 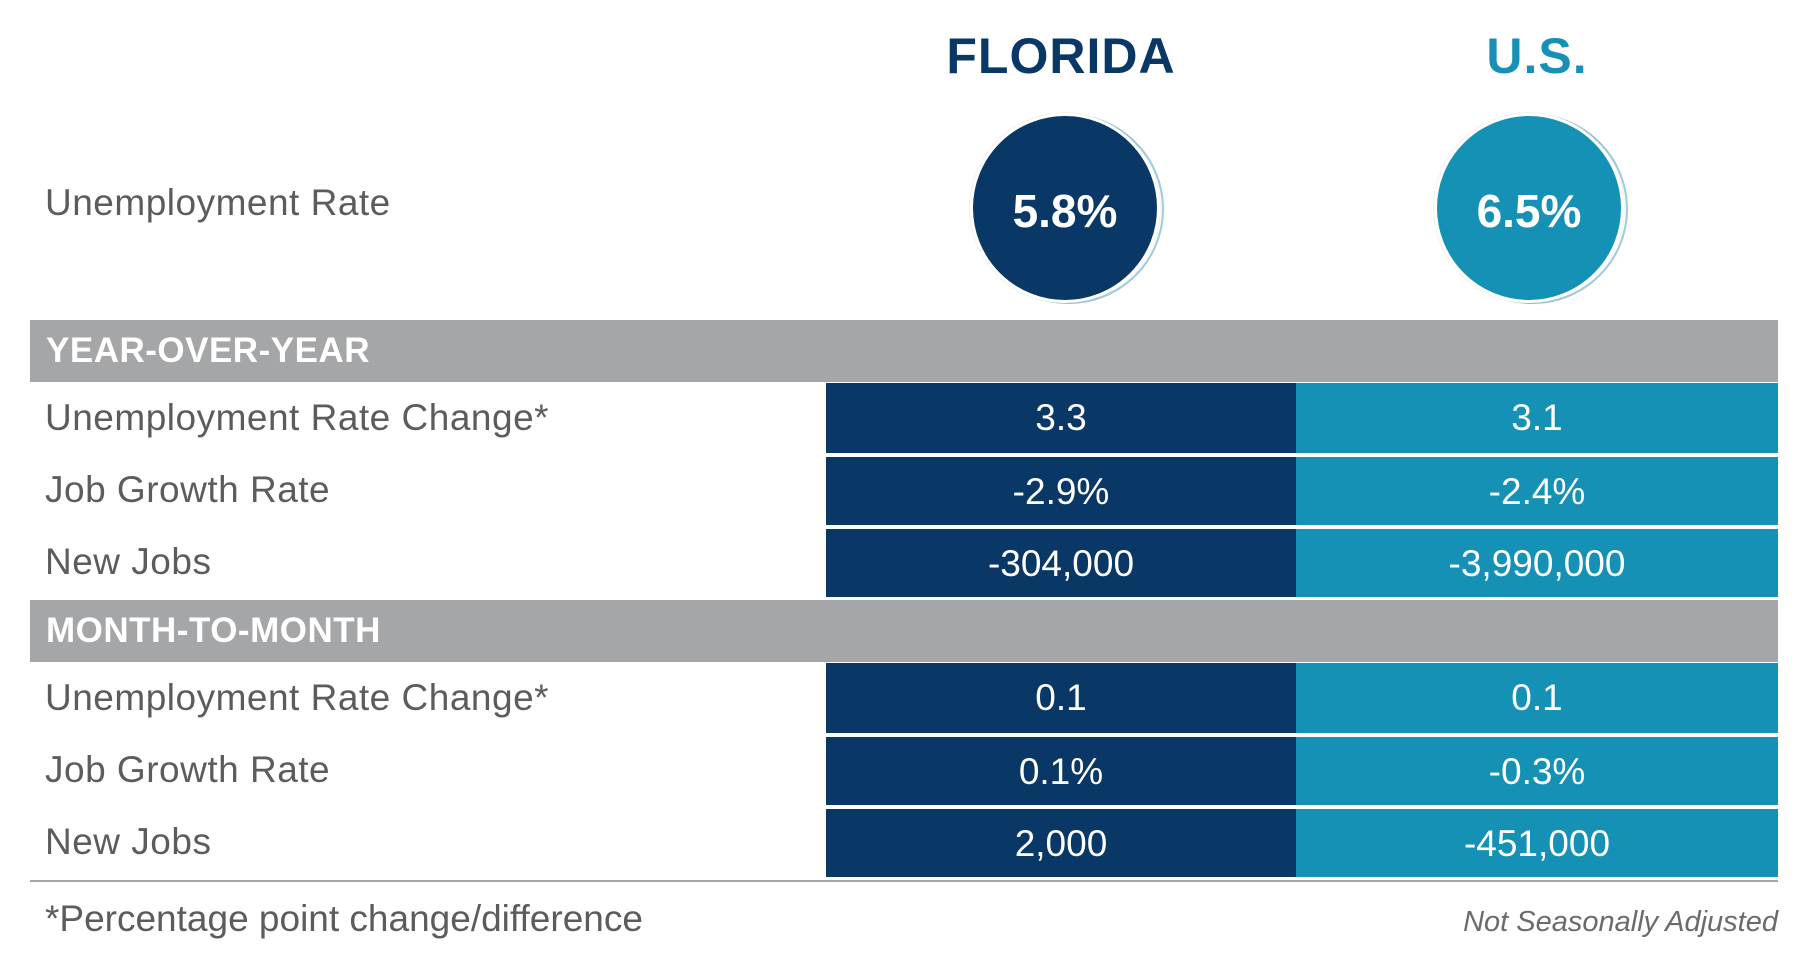 I want to click on unemployment-rate-label: Unemployment Rate, so click(x=218, y=202).